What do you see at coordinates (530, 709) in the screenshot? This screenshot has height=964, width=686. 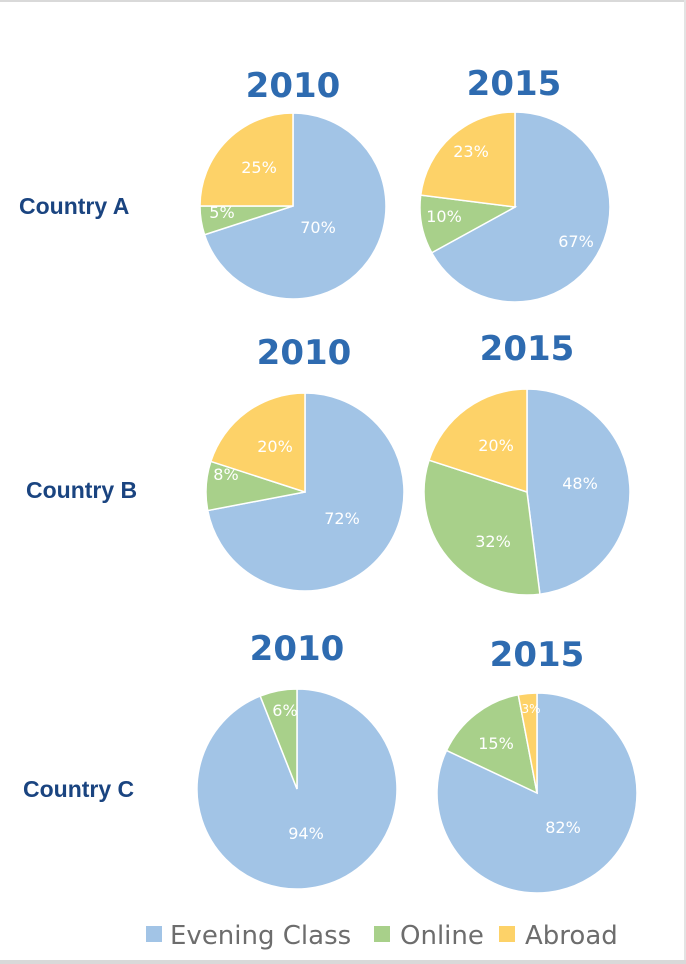 I see `pie-label-c-2015-abroad: 3%` at bounding box center [530, 709].